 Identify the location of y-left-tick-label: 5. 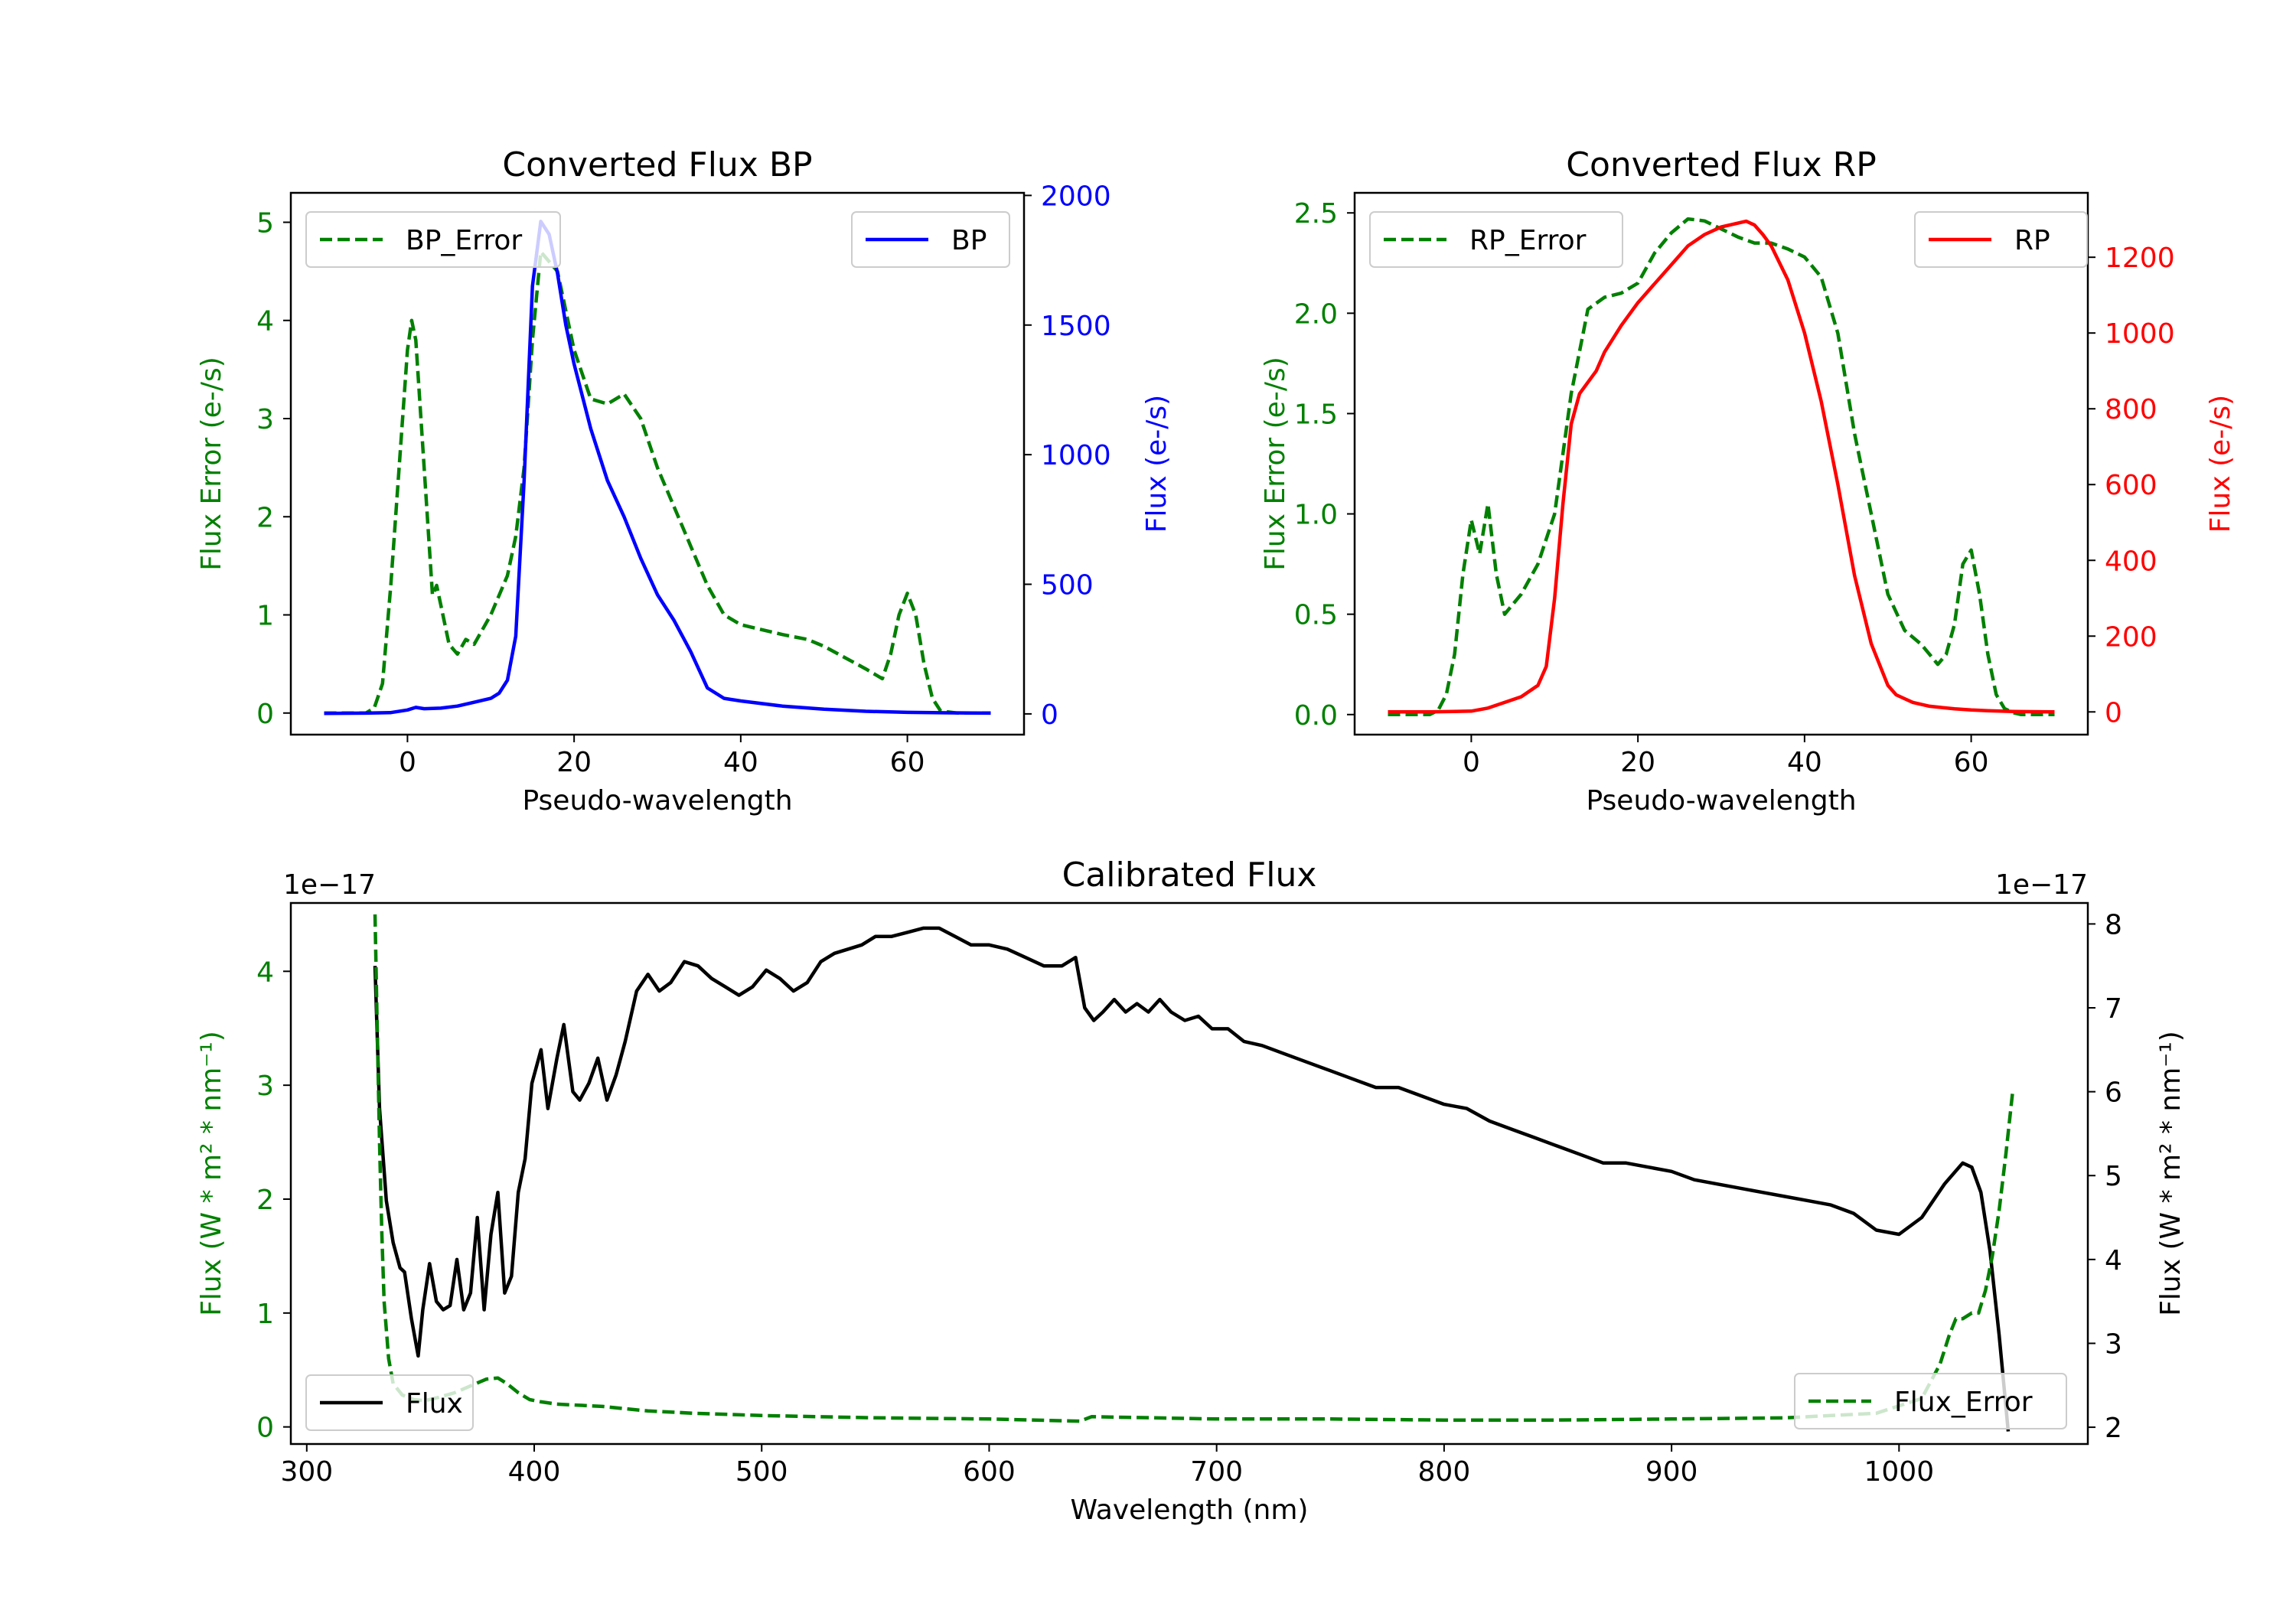
(265, 223).